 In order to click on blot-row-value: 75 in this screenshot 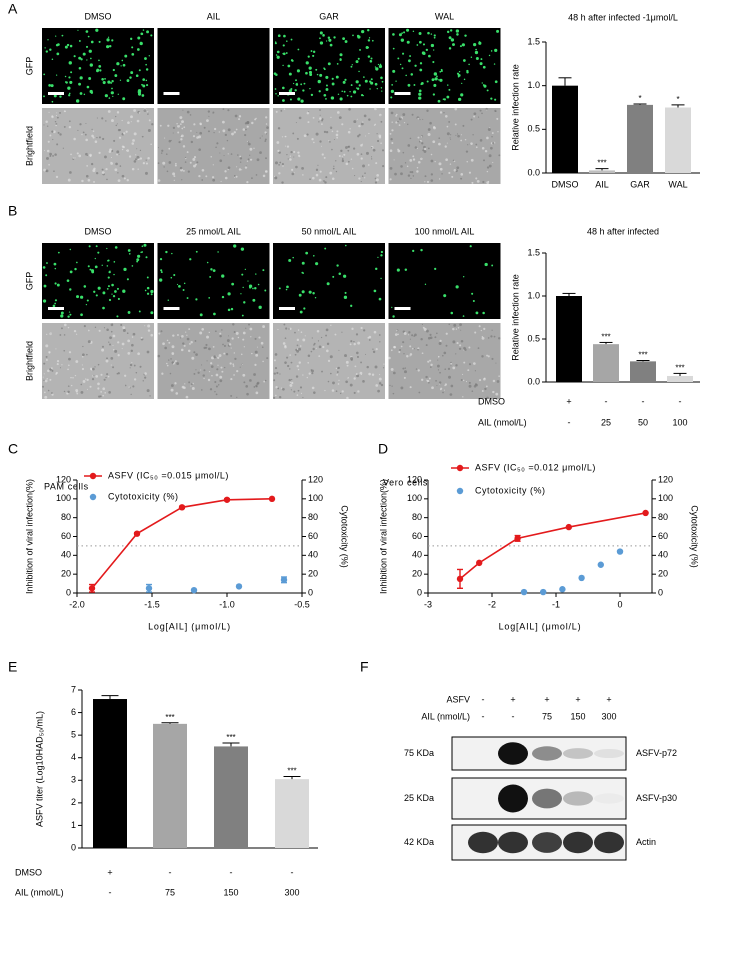, I will do `click(547, 716)`.